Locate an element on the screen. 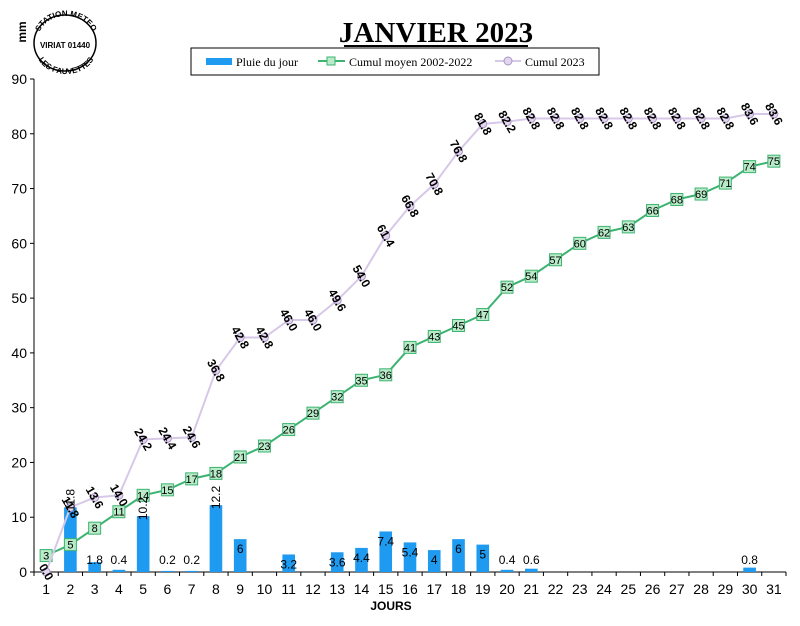 The height and width of the screenshot is (626, 800). x-tick-label: 9 is located at coordinates (240, 589).